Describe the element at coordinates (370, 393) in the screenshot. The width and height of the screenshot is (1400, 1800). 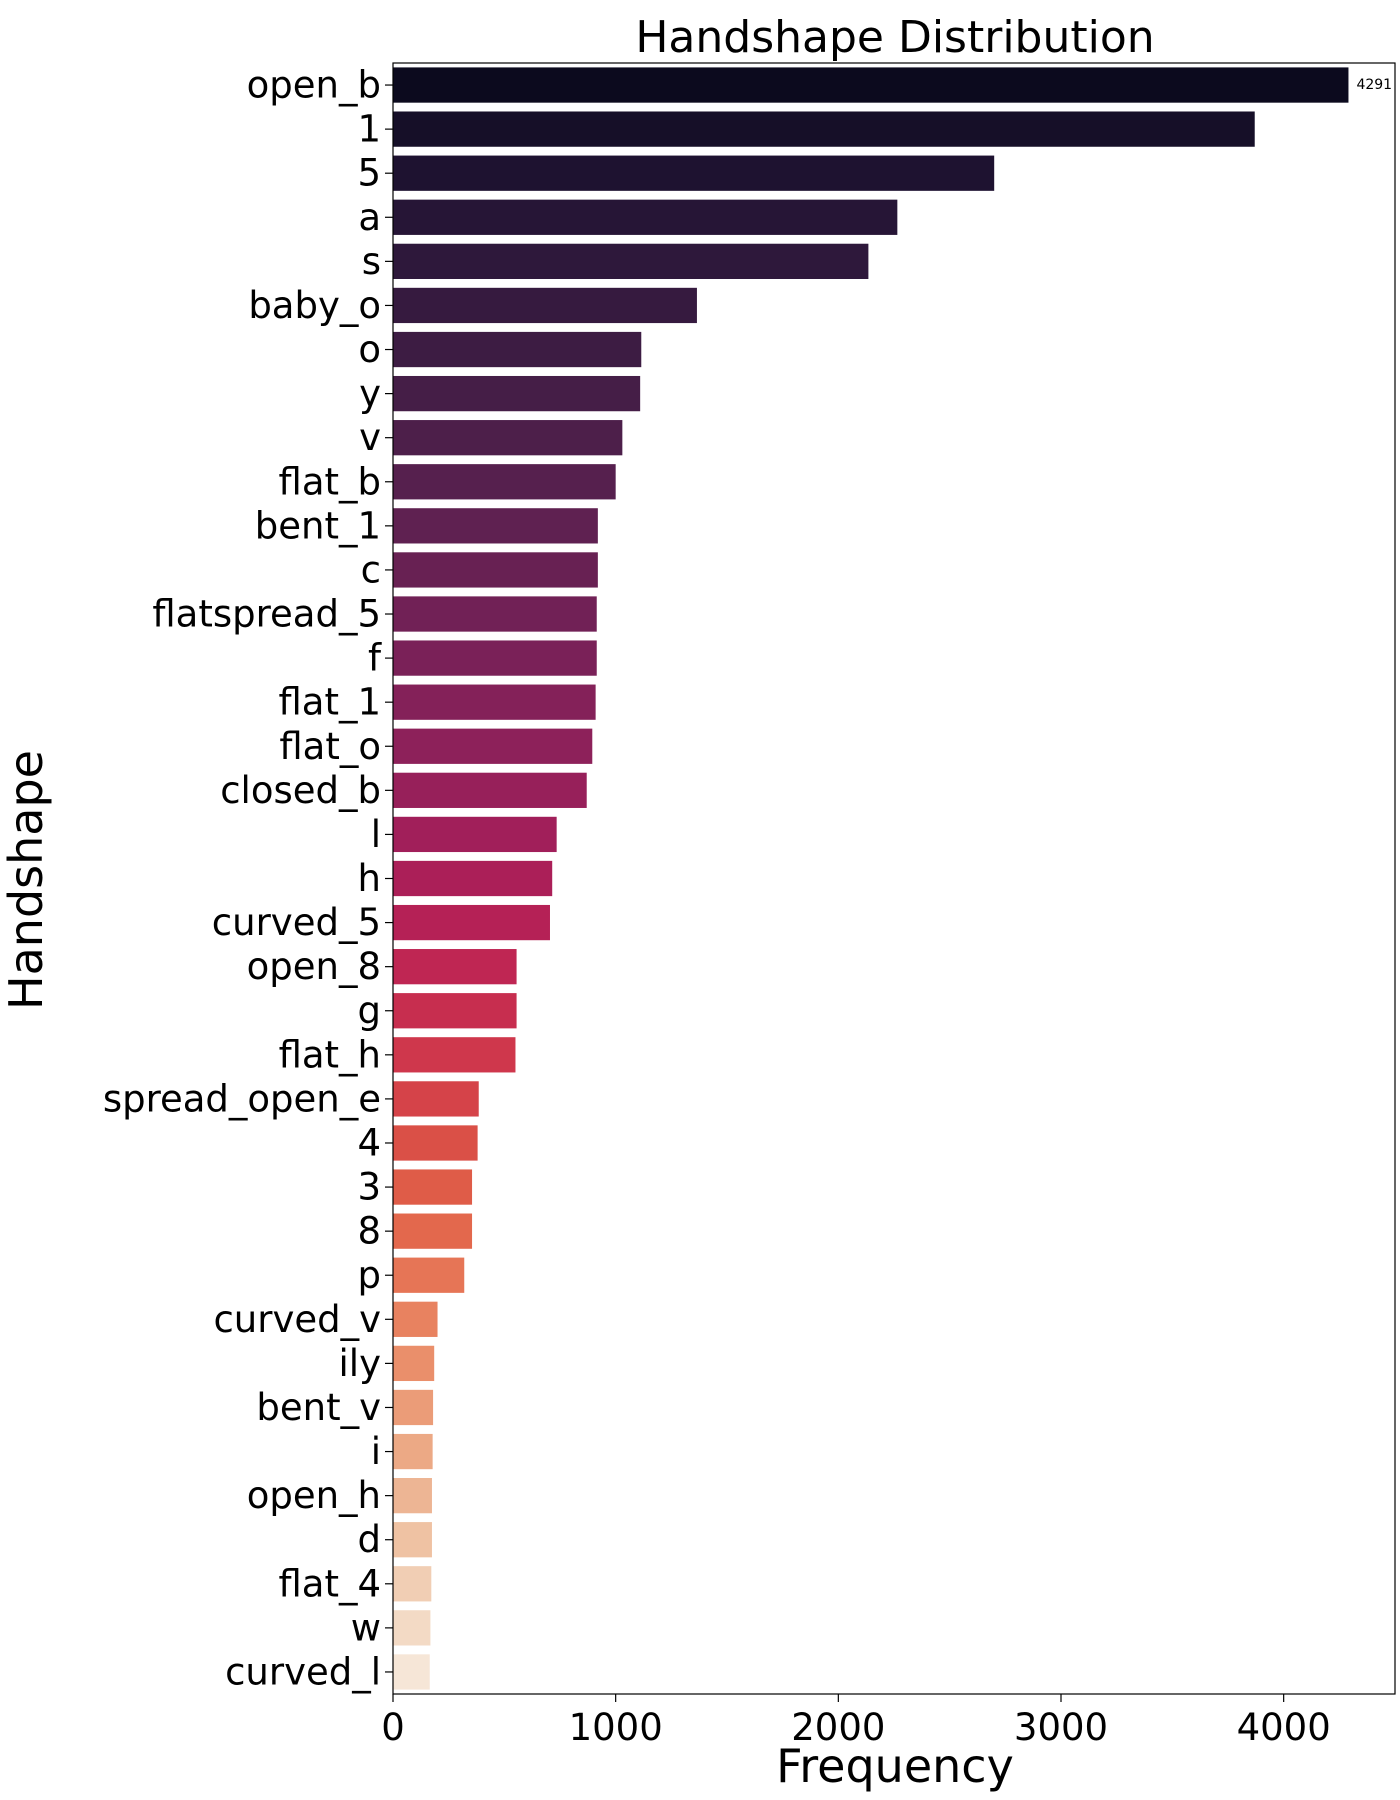
I see `y-tick-label: y` at that location.